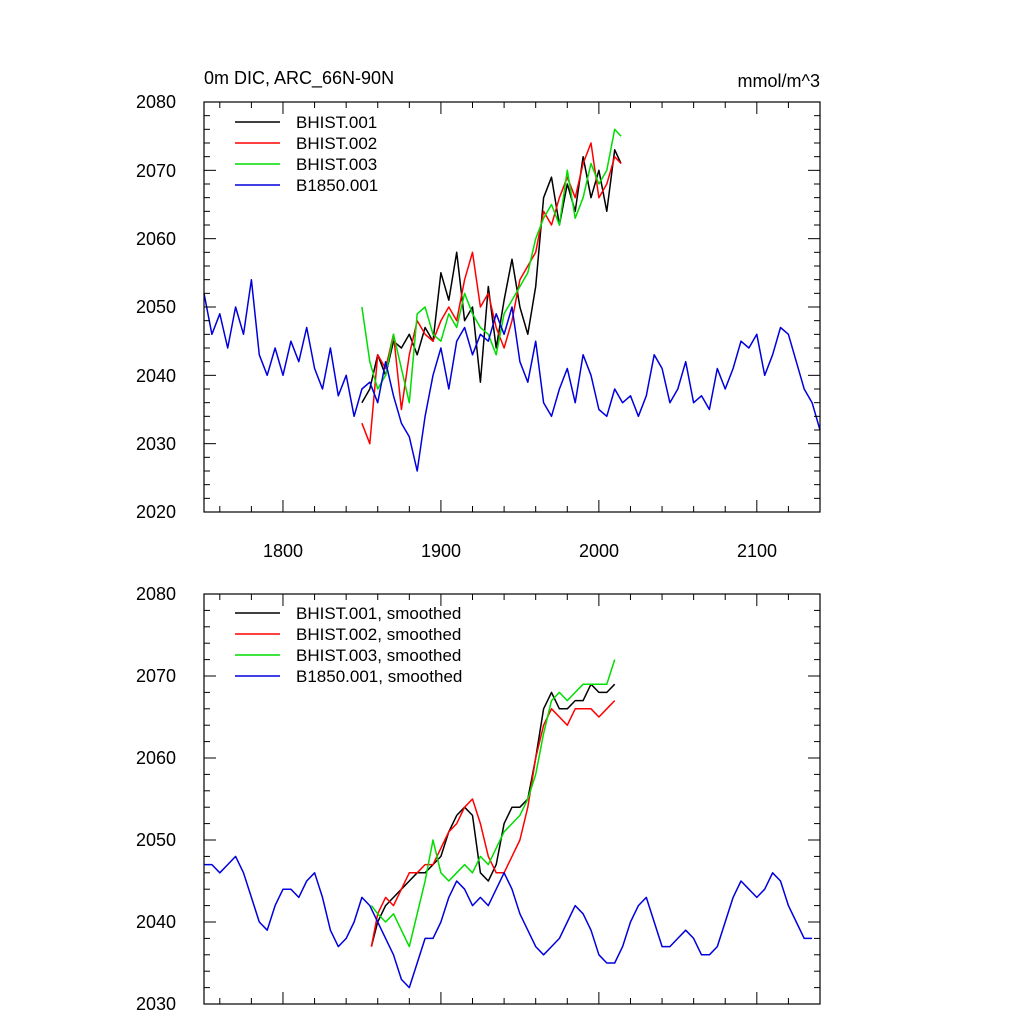 This screenshot has height=1024, width=1024. What do you see at coordinates (599, 551) in the screenshot?
I see `x-tick-label: 2000` at bounding box center [599, 551].